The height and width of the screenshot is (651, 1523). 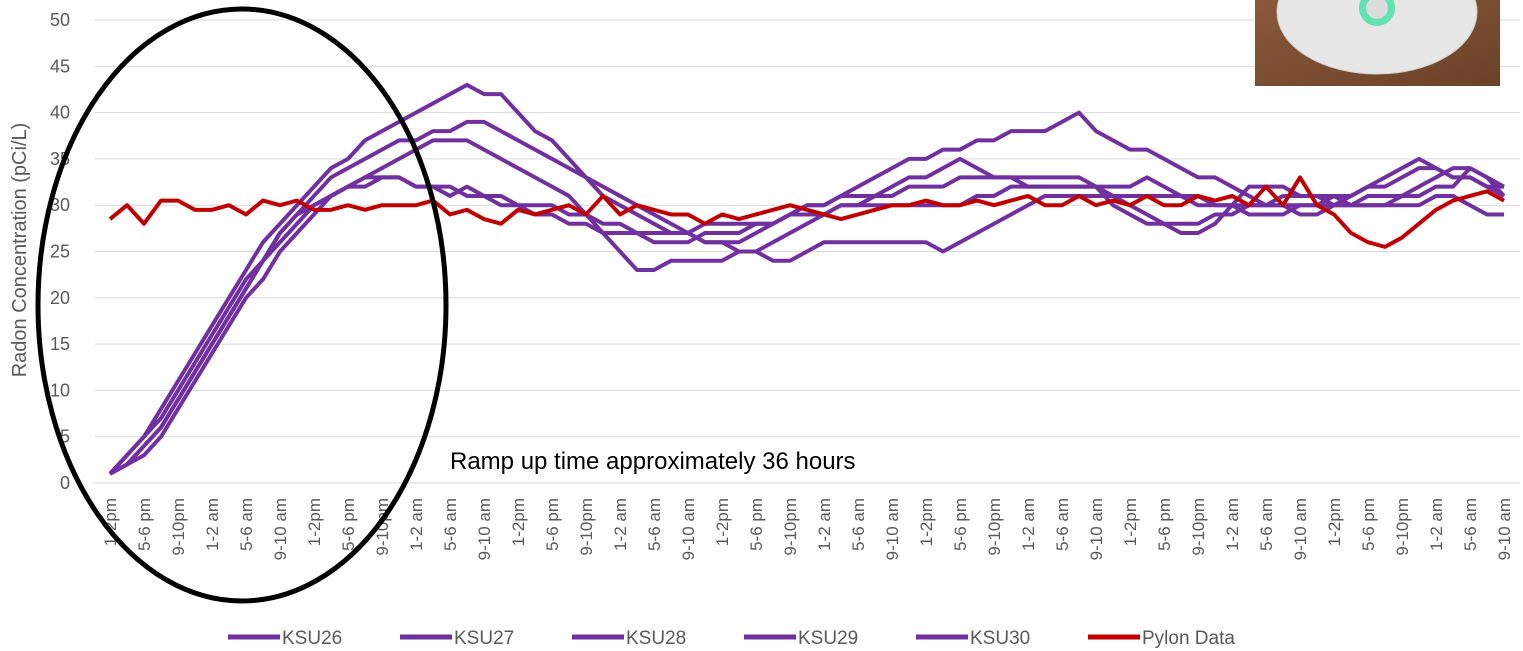 What do you see at coordinates (60, 344) in the screenshot?
I see `y-tick-label: 15` at bounding box center [60, 344].